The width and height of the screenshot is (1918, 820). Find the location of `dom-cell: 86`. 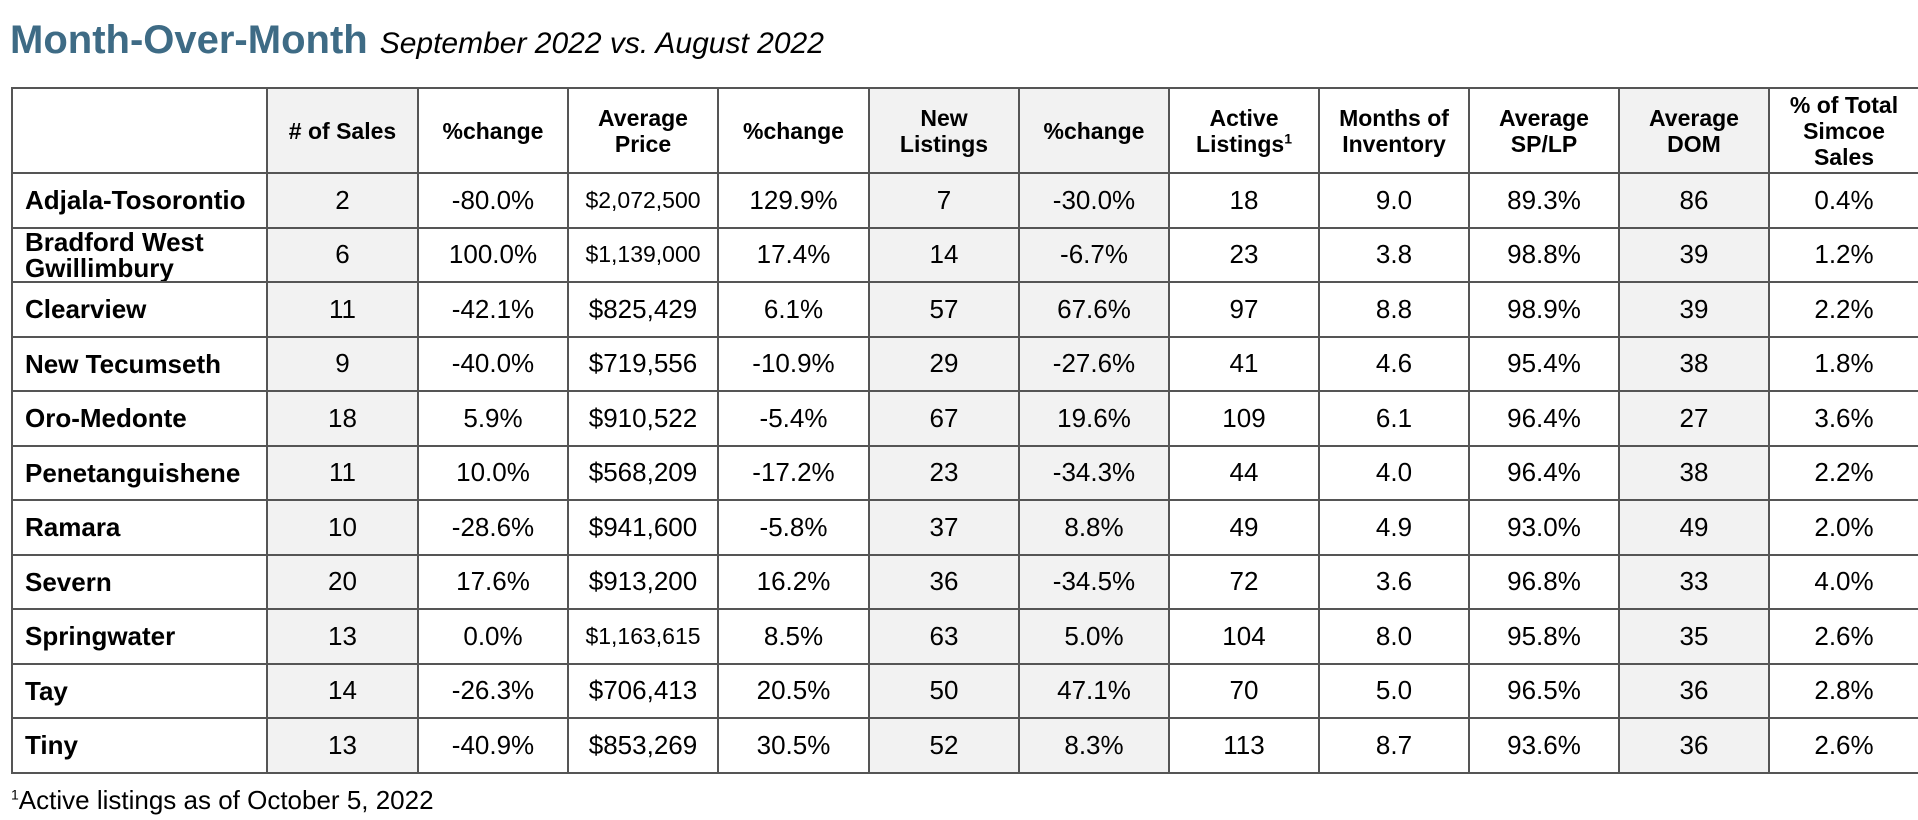

dom-cell: 86 is located at coordinates (1694, 200).